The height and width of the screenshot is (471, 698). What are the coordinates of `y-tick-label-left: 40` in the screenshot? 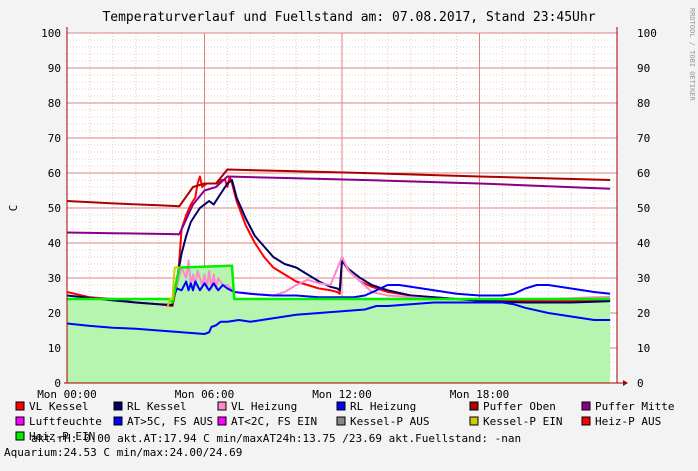 It's located at (54, 243).